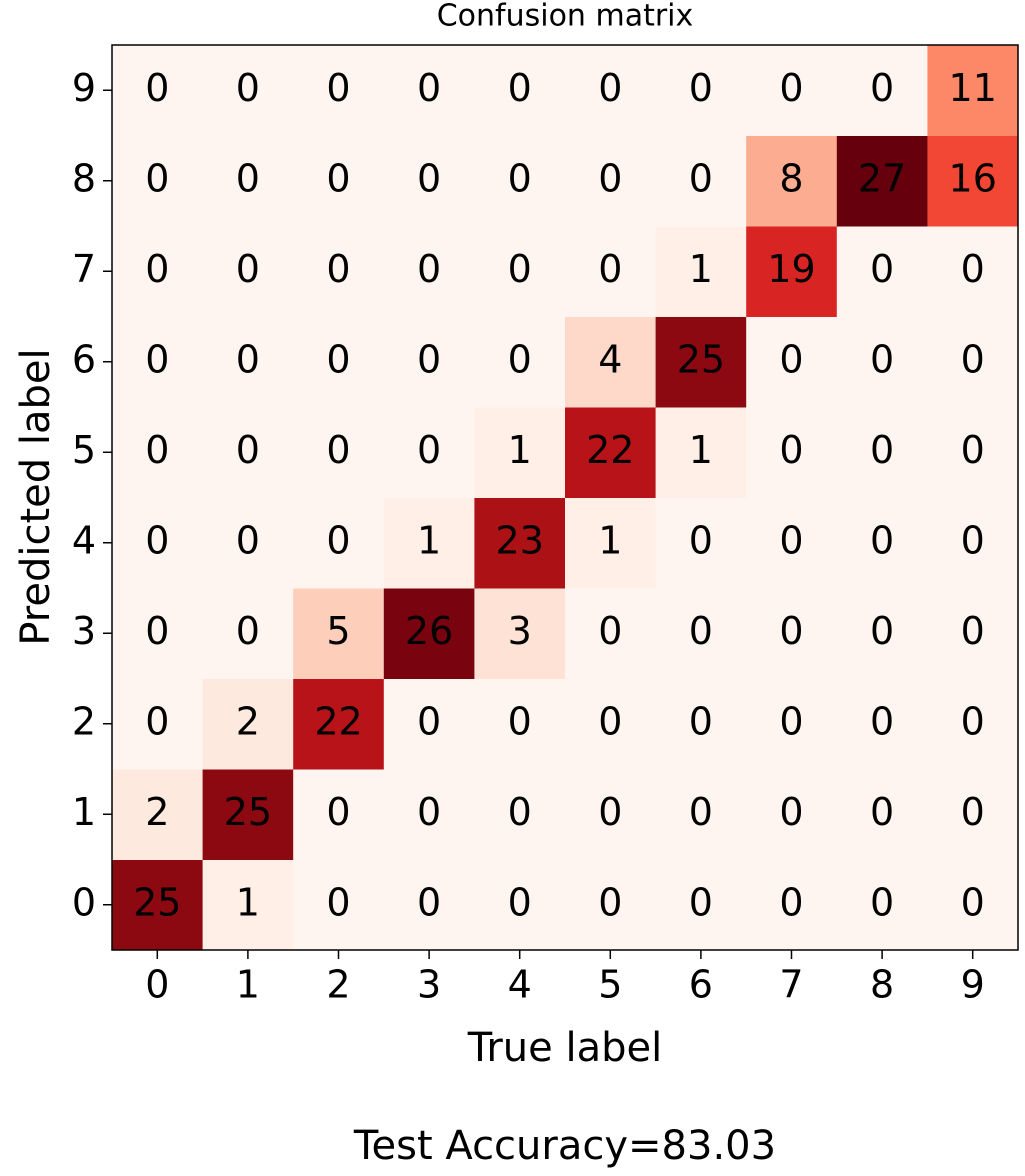 Image resolution: width=1025 pixels, height=1176 pixels. I want to click on cell-label: 16, so click(973, 178).